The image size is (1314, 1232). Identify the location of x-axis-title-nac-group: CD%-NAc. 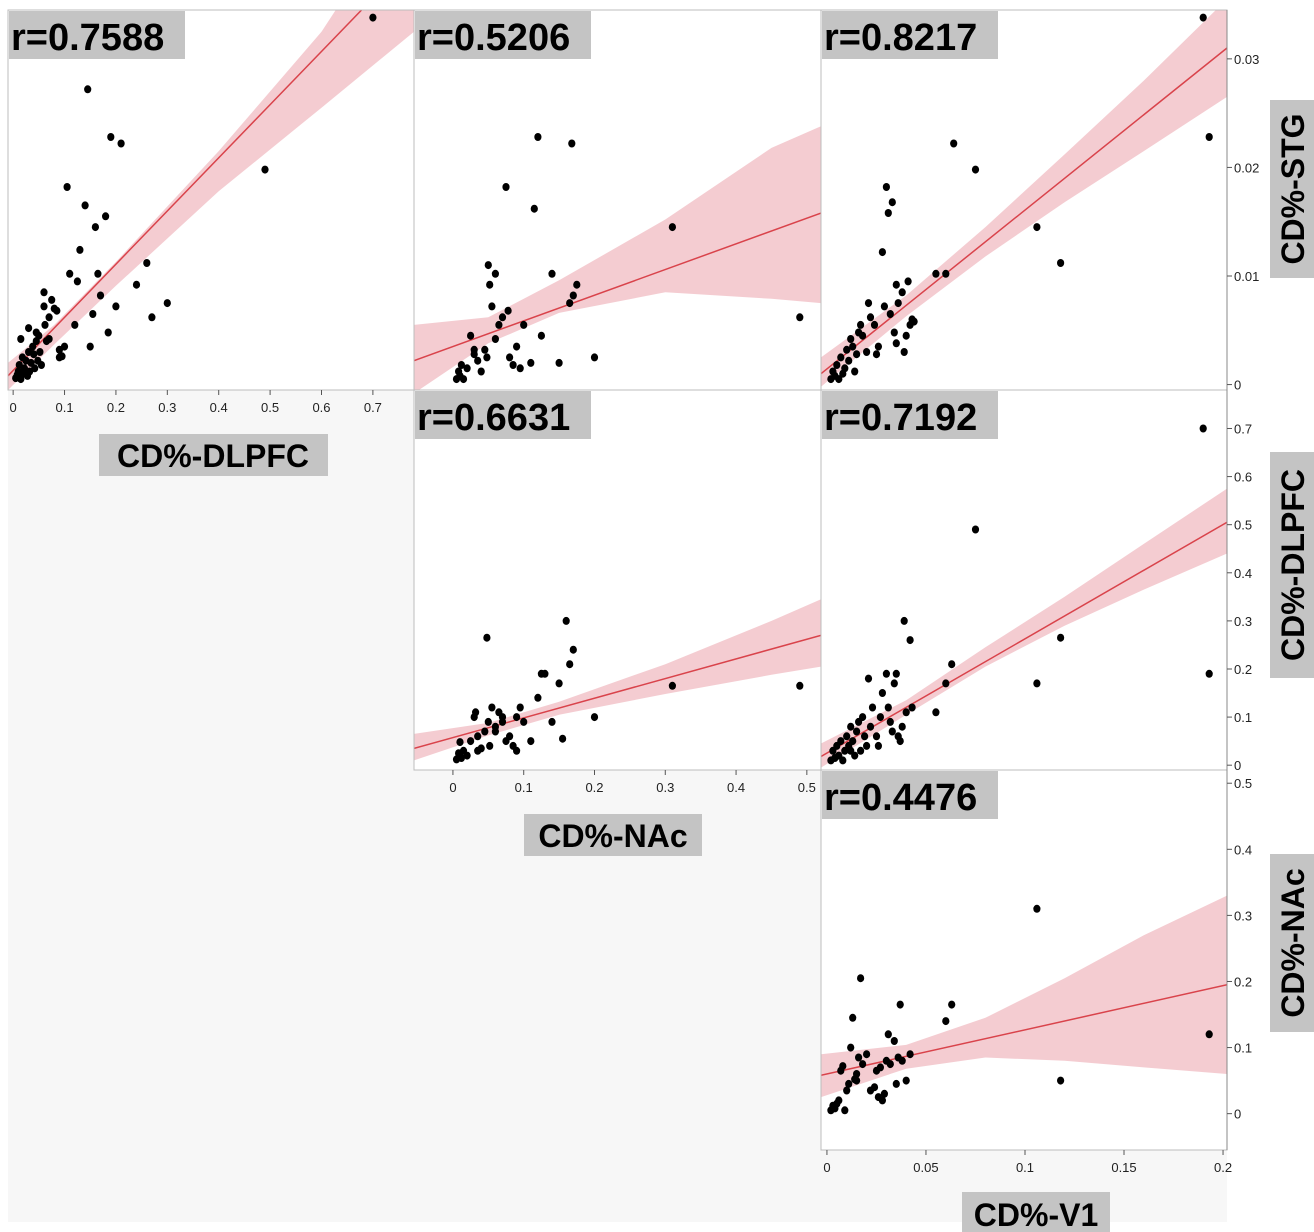
(613, 835).